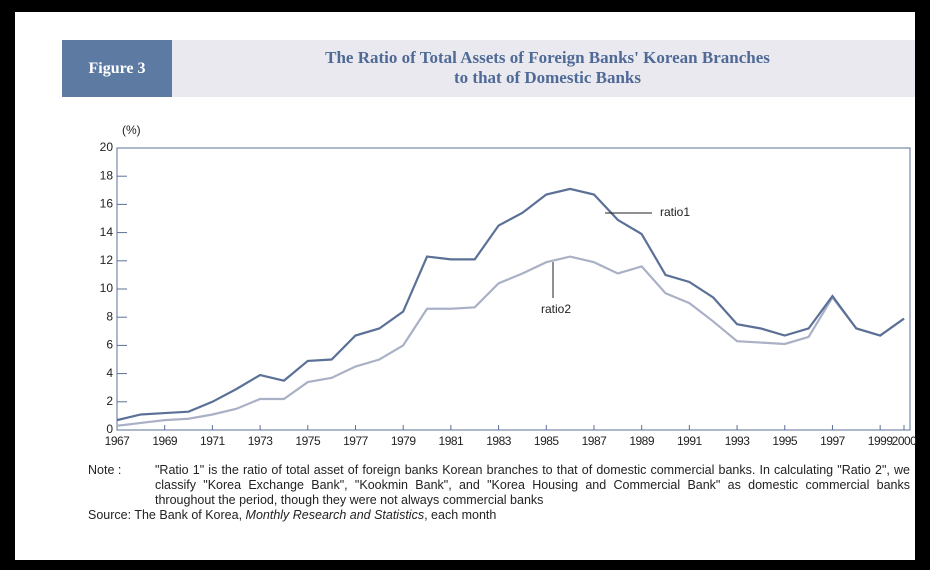 The image size is (930, 570). What do you see at coordinates (738, 441) in the screenshot?
I see `x-tick-label: 1993` at bounding box center [738, 441].